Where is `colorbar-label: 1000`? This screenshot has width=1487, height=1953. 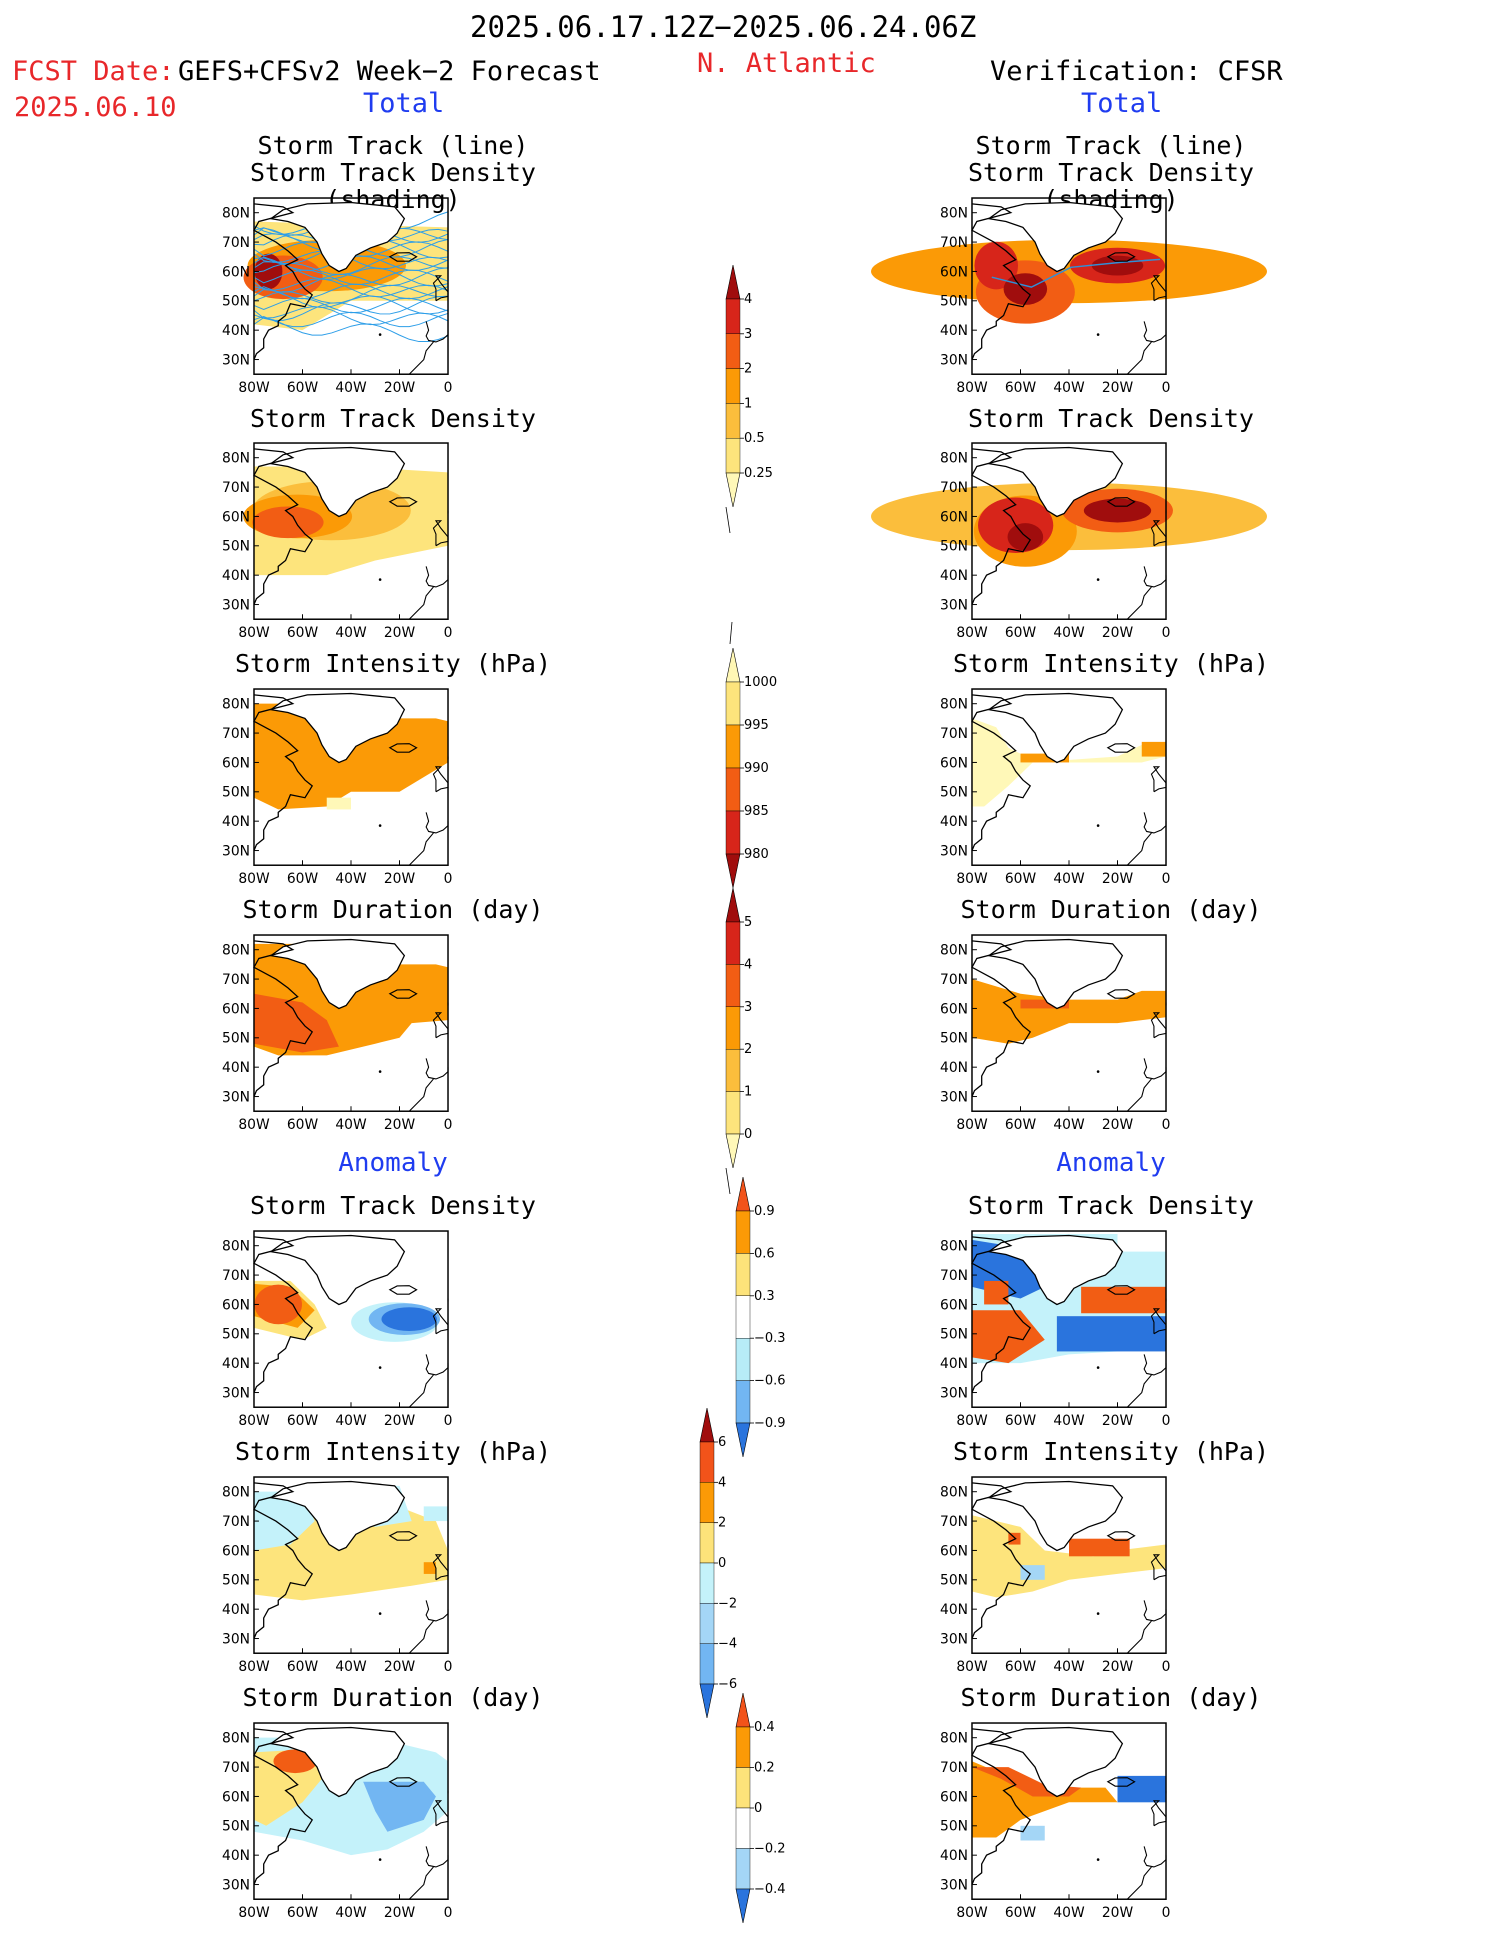 colorbar-label: 1000 is located at coordinates (760, 682).